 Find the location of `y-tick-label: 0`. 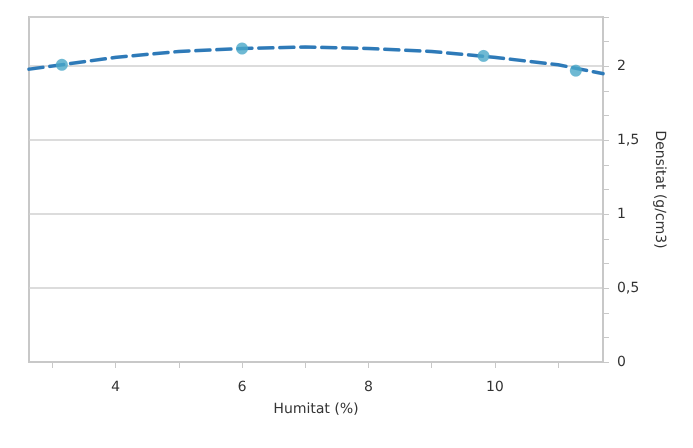

y-tick-label: 0 is located at coordinates (621, 362).